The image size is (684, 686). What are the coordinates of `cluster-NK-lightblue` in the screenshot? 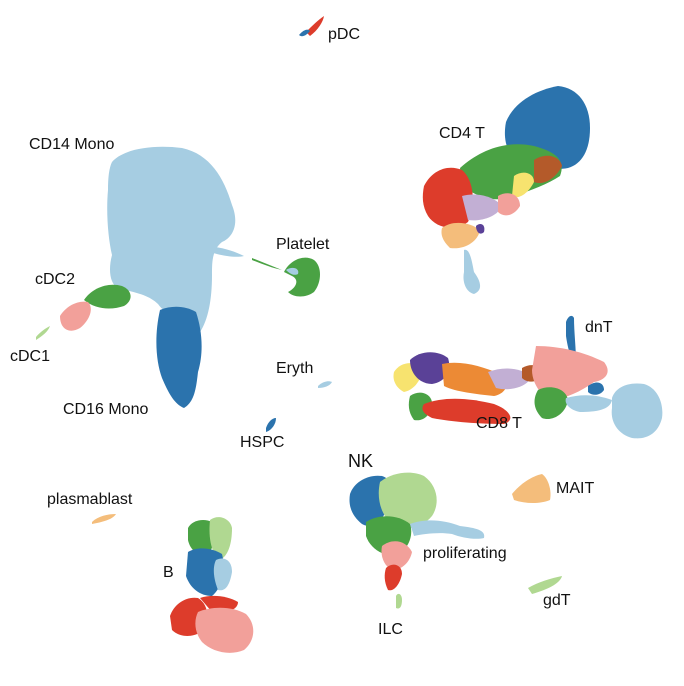 It's located at (447, 529).